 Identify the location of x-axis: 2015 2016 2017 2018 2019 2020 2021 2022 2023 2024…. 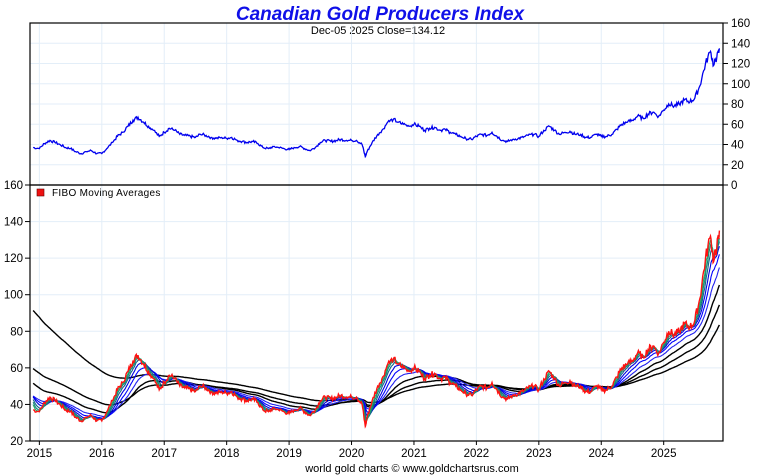
(352, 450).